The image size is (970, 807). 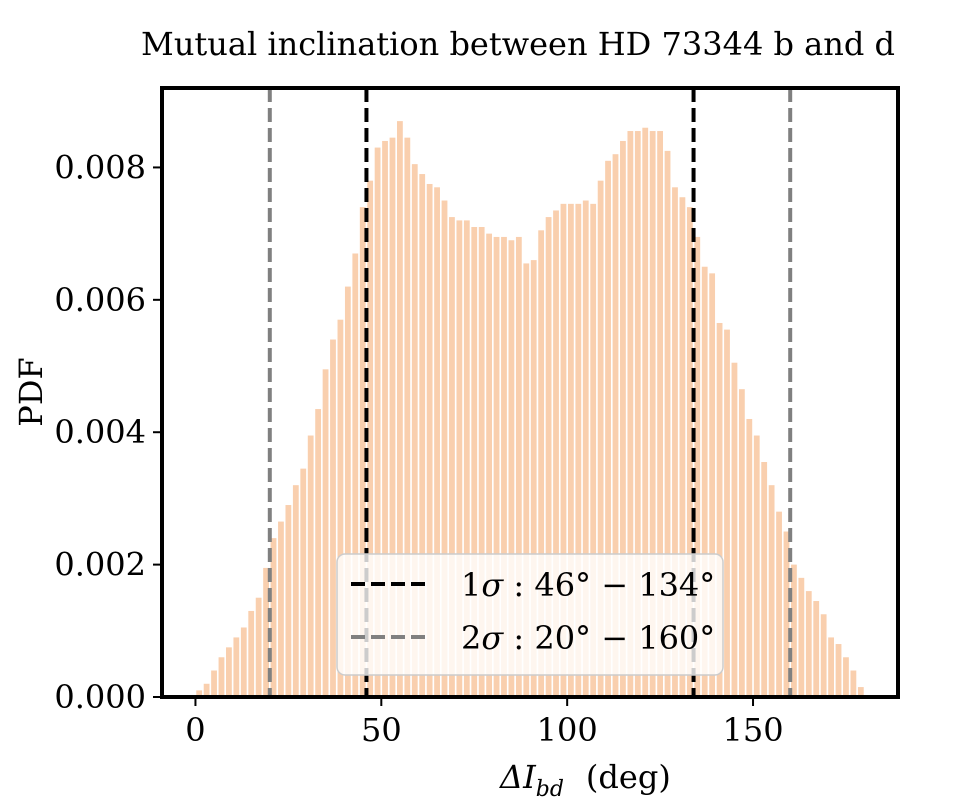 I want to click on legend-label-2sigma: 2σ : 20° − 160°, so click(x=588, y=638).